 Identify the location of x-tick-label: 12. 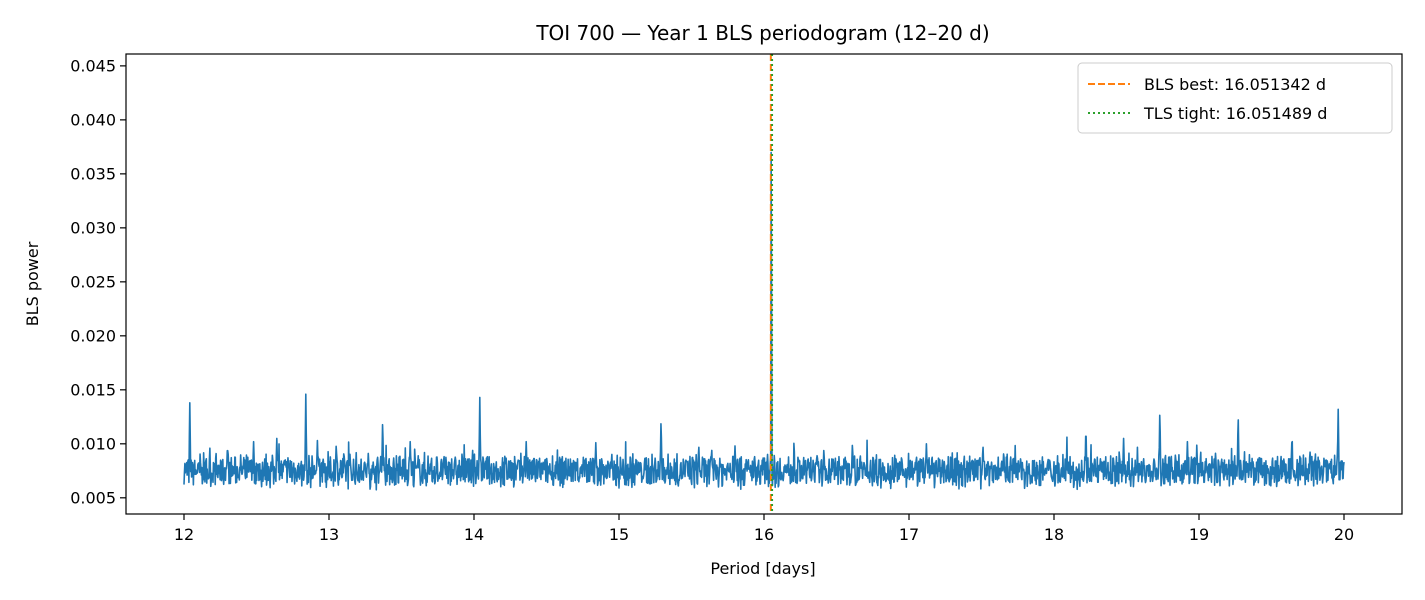
(184, 534).